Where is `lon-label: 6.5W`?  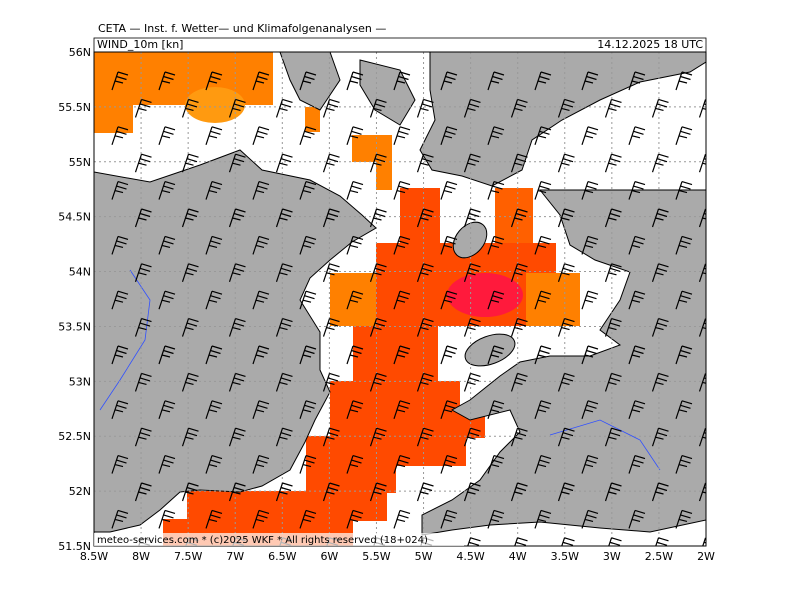 lon-label: 6.5W is located at coordinates (282, 556).